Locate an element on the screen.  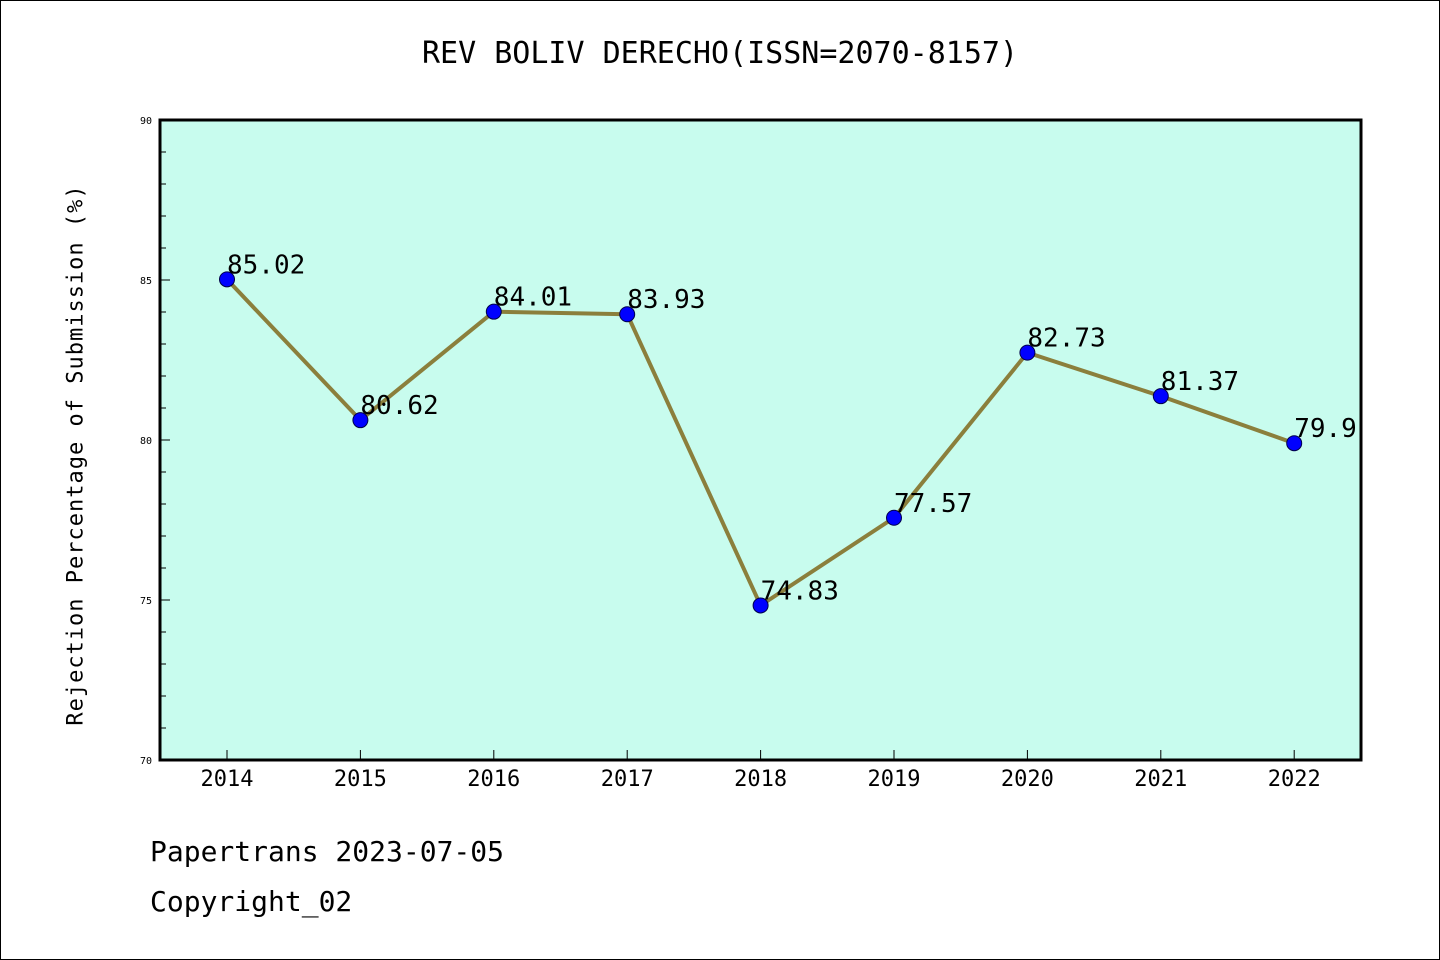
footer-source: Papertrans 2023-07-05 is located at coordinates (327, 851).